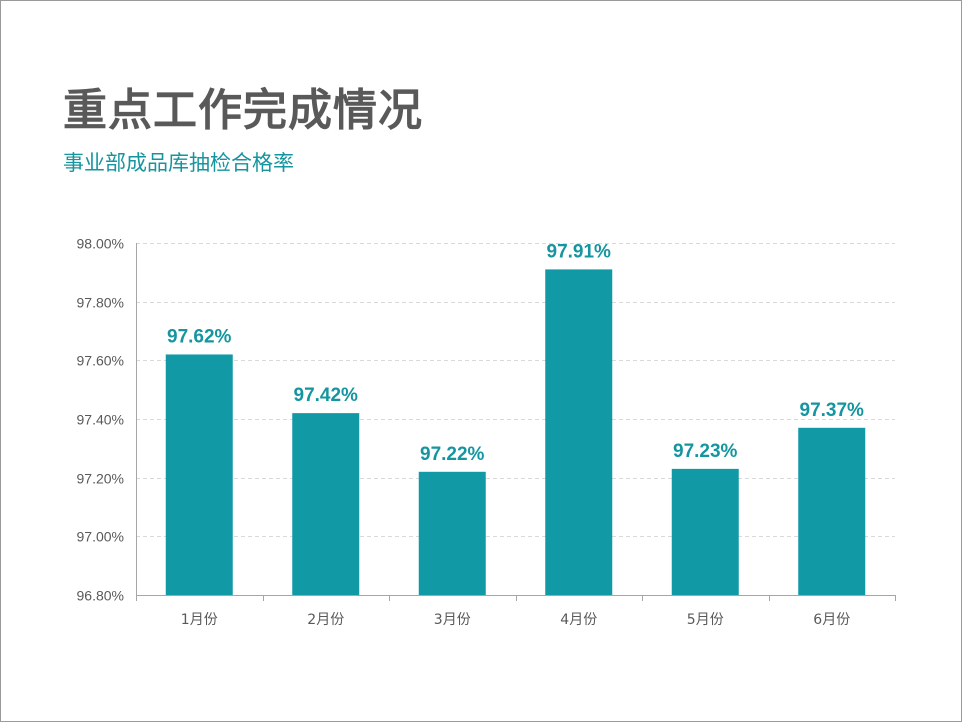  What do you see at coordinates (705, 451) in the screenshot?
I see `data-label: 97.23%` at bounding box center [705, 451].